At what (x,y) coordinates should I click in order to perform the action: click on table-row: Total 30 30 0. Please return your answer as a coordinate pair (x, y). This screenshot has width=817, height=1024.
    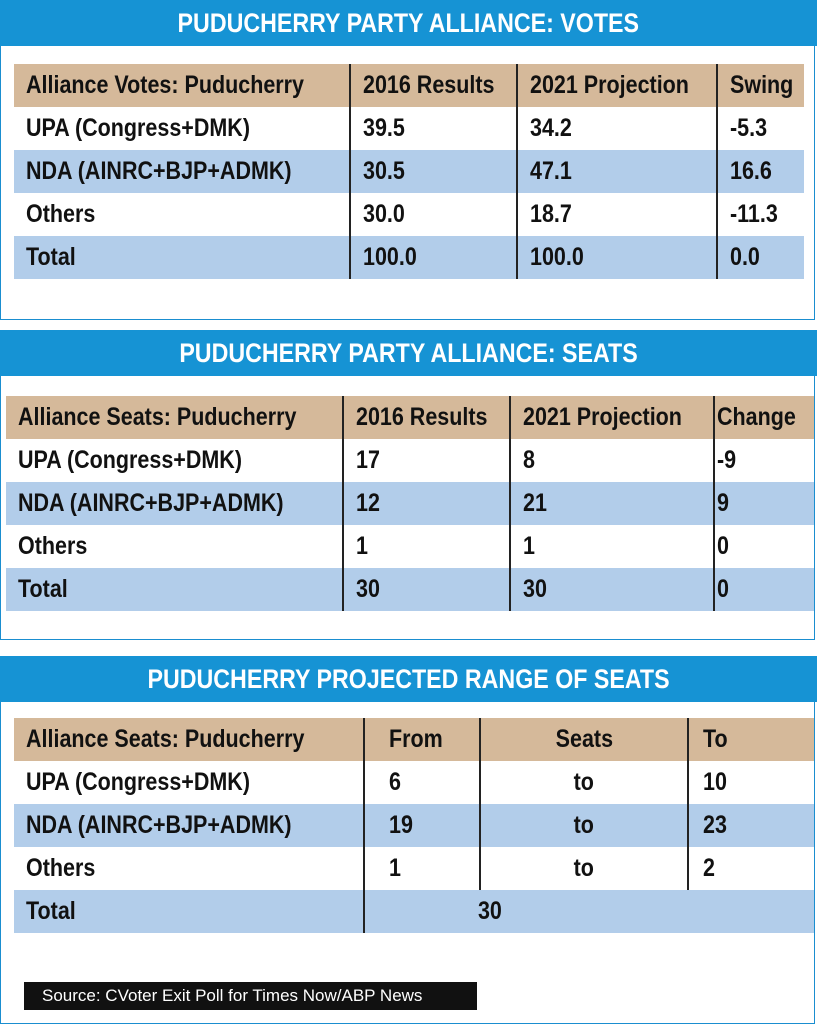
    Looking at the image, I should click on (410, 589).